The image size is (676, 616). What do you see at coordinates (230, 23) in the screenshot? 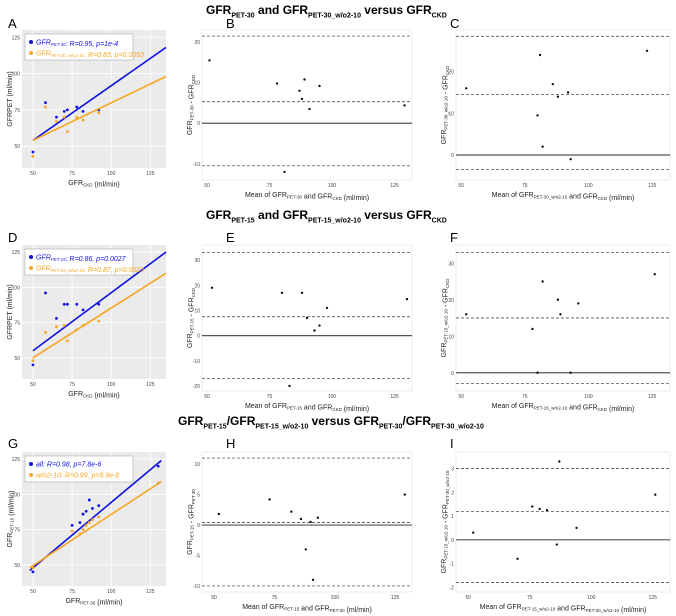
I see `panel-letter-b: B` at bounding box center [230, 23].